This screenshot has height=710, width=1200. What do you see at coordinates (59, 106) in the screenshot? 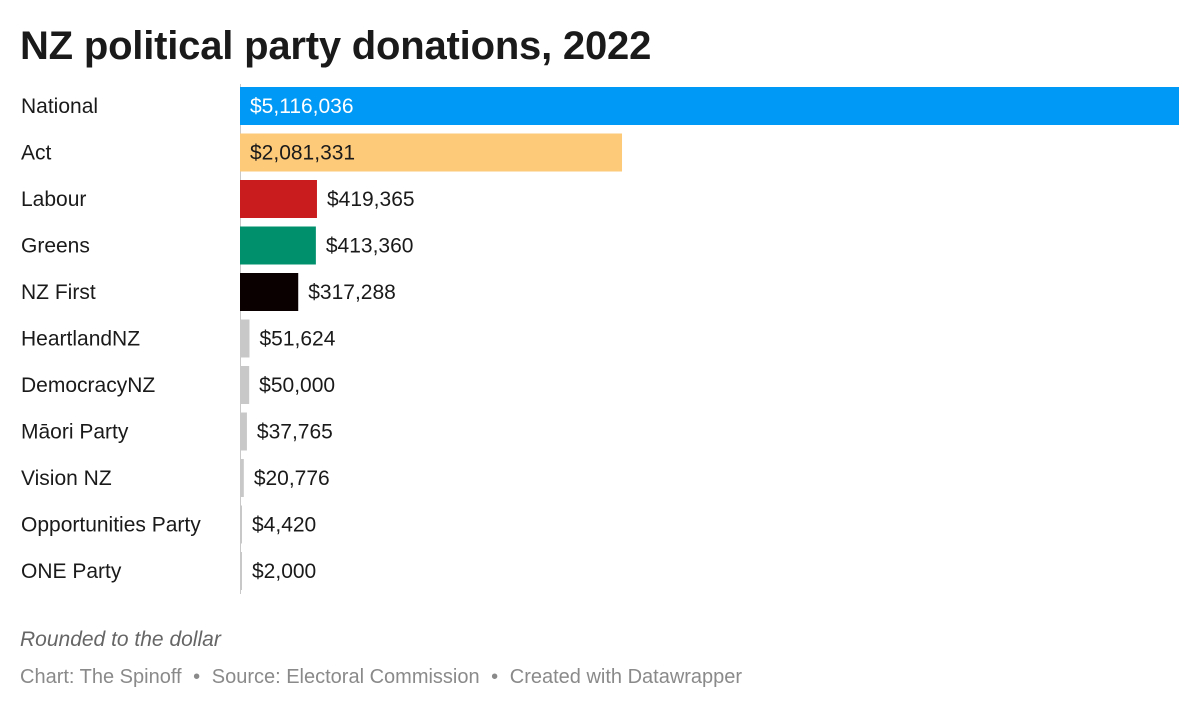
I see `category-label: National` at bounding box center [59, 106].